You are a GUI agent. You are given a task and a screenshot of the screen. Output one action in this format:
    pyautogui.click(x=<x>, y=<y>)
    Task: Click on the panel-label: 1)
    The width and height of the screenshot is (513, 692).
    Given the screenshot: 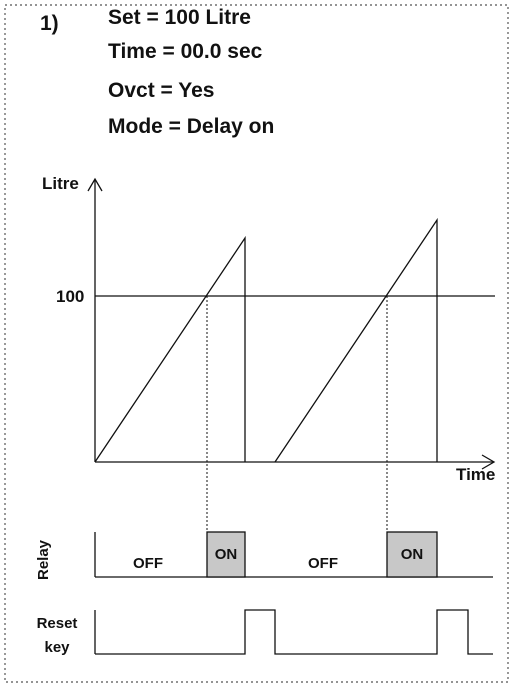 What is the action you would take?
    pyautogui.click(x=49, y=23)
    